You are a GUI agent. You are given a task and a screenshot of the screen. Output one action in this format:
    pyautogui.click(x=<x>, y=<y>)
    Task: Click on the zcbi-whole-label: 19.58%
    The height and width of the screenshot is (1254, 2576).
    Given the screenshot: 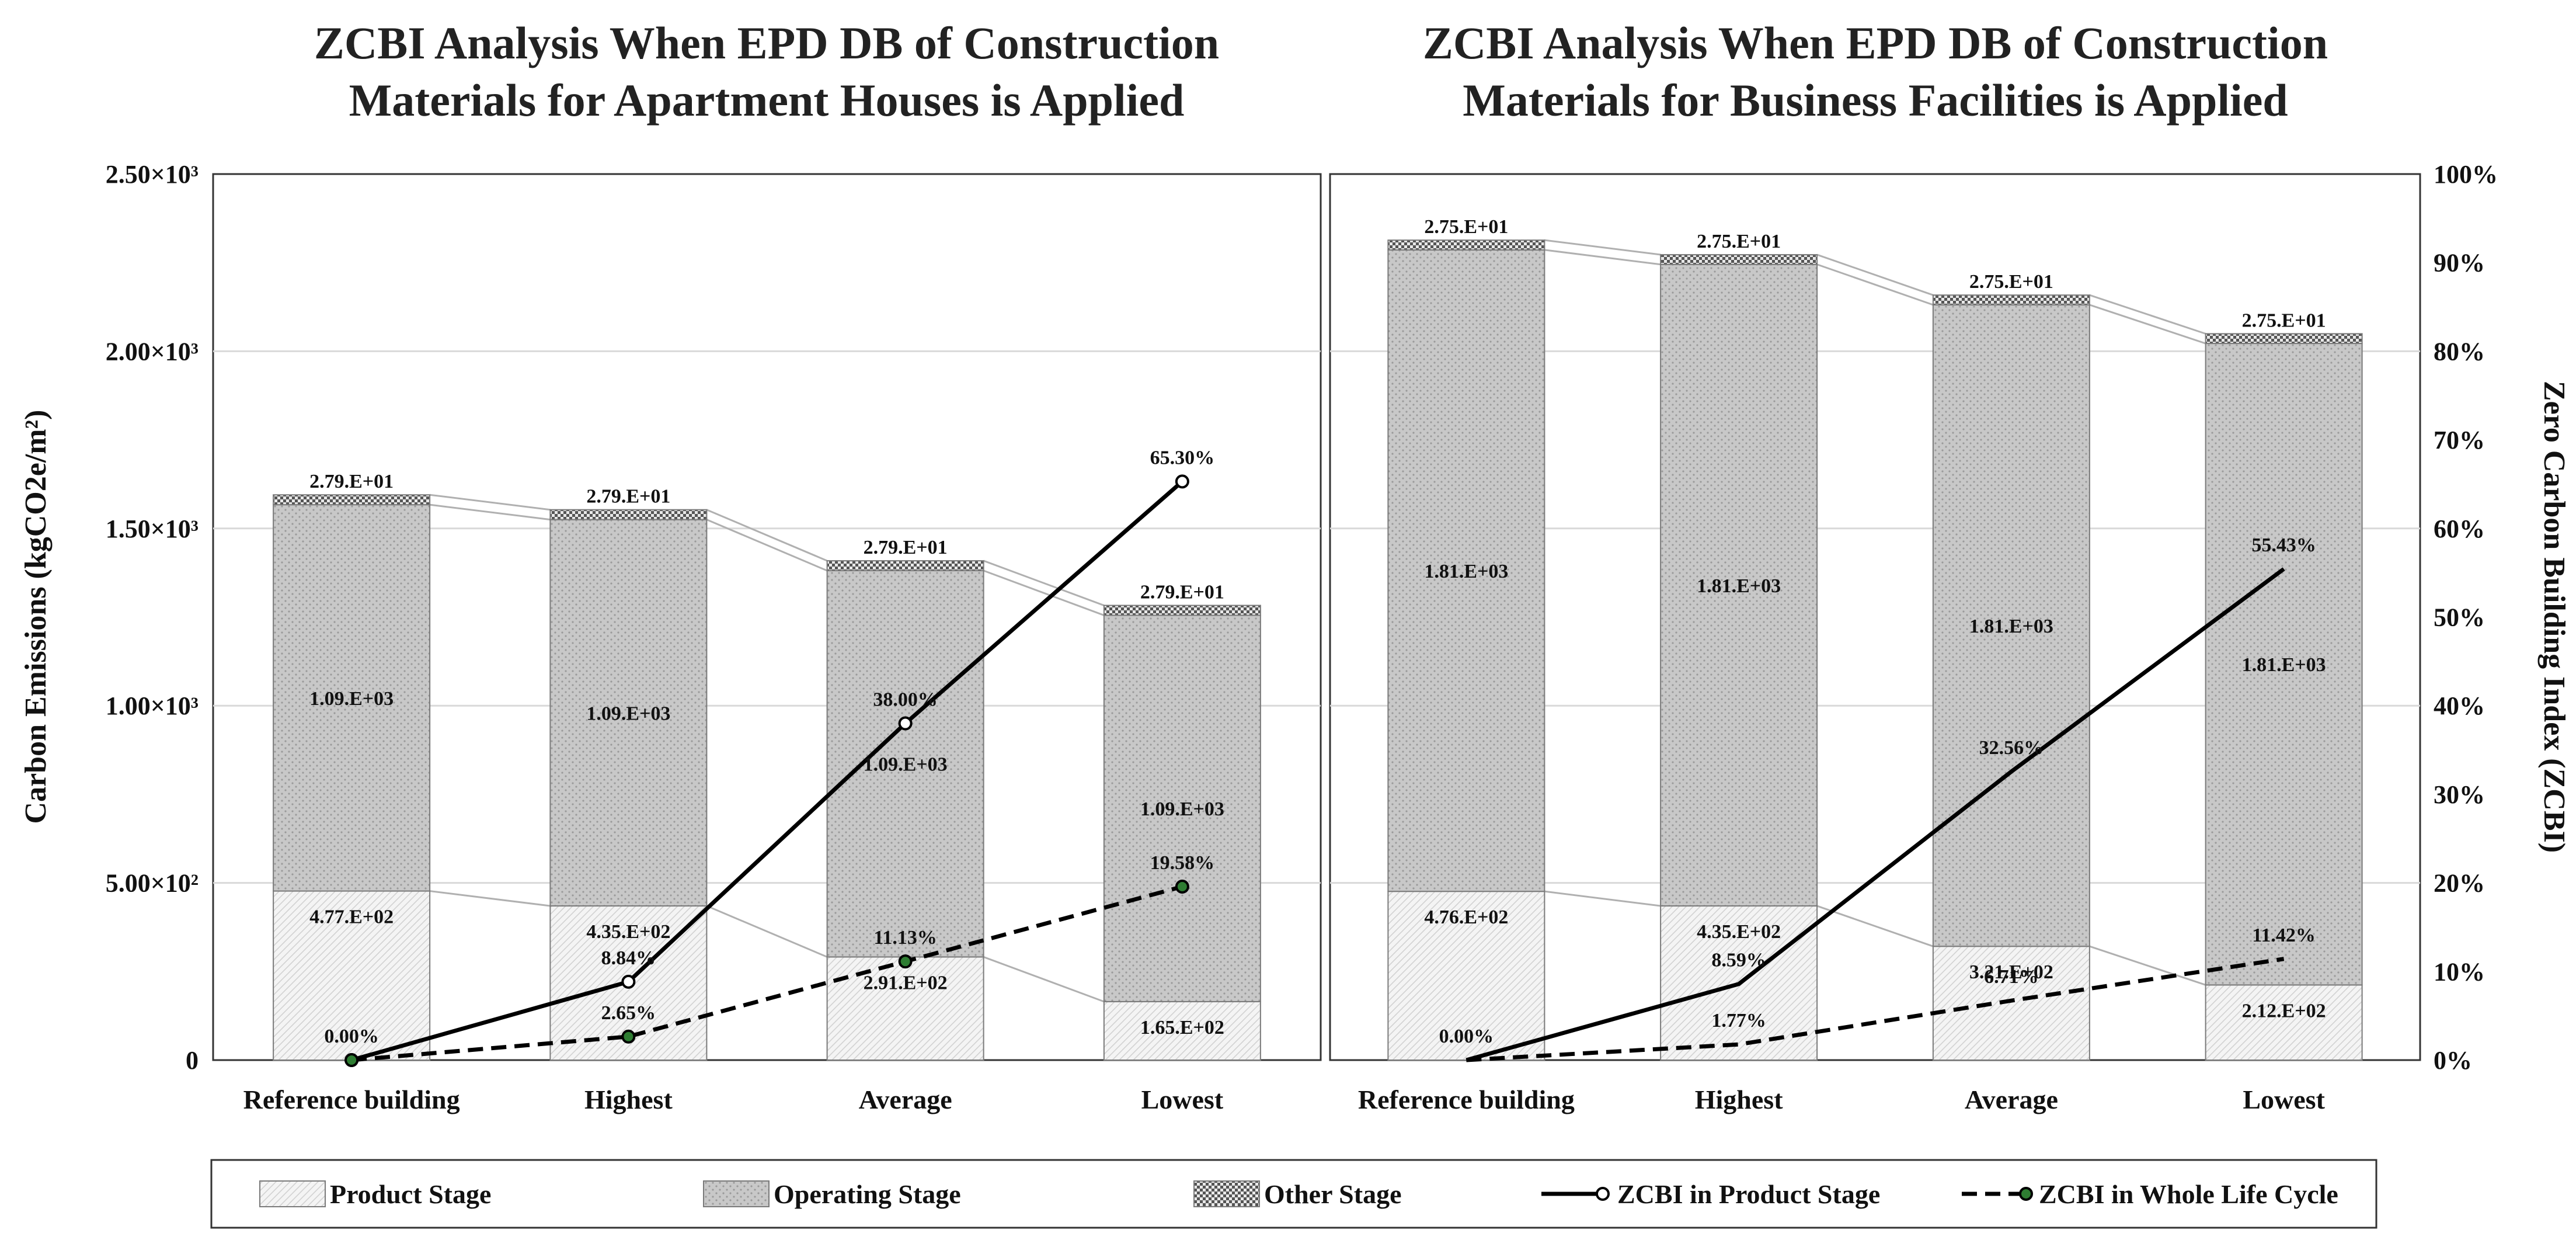 What is the action you would take?
    pyautogui.click(x=1182, y=863)
    